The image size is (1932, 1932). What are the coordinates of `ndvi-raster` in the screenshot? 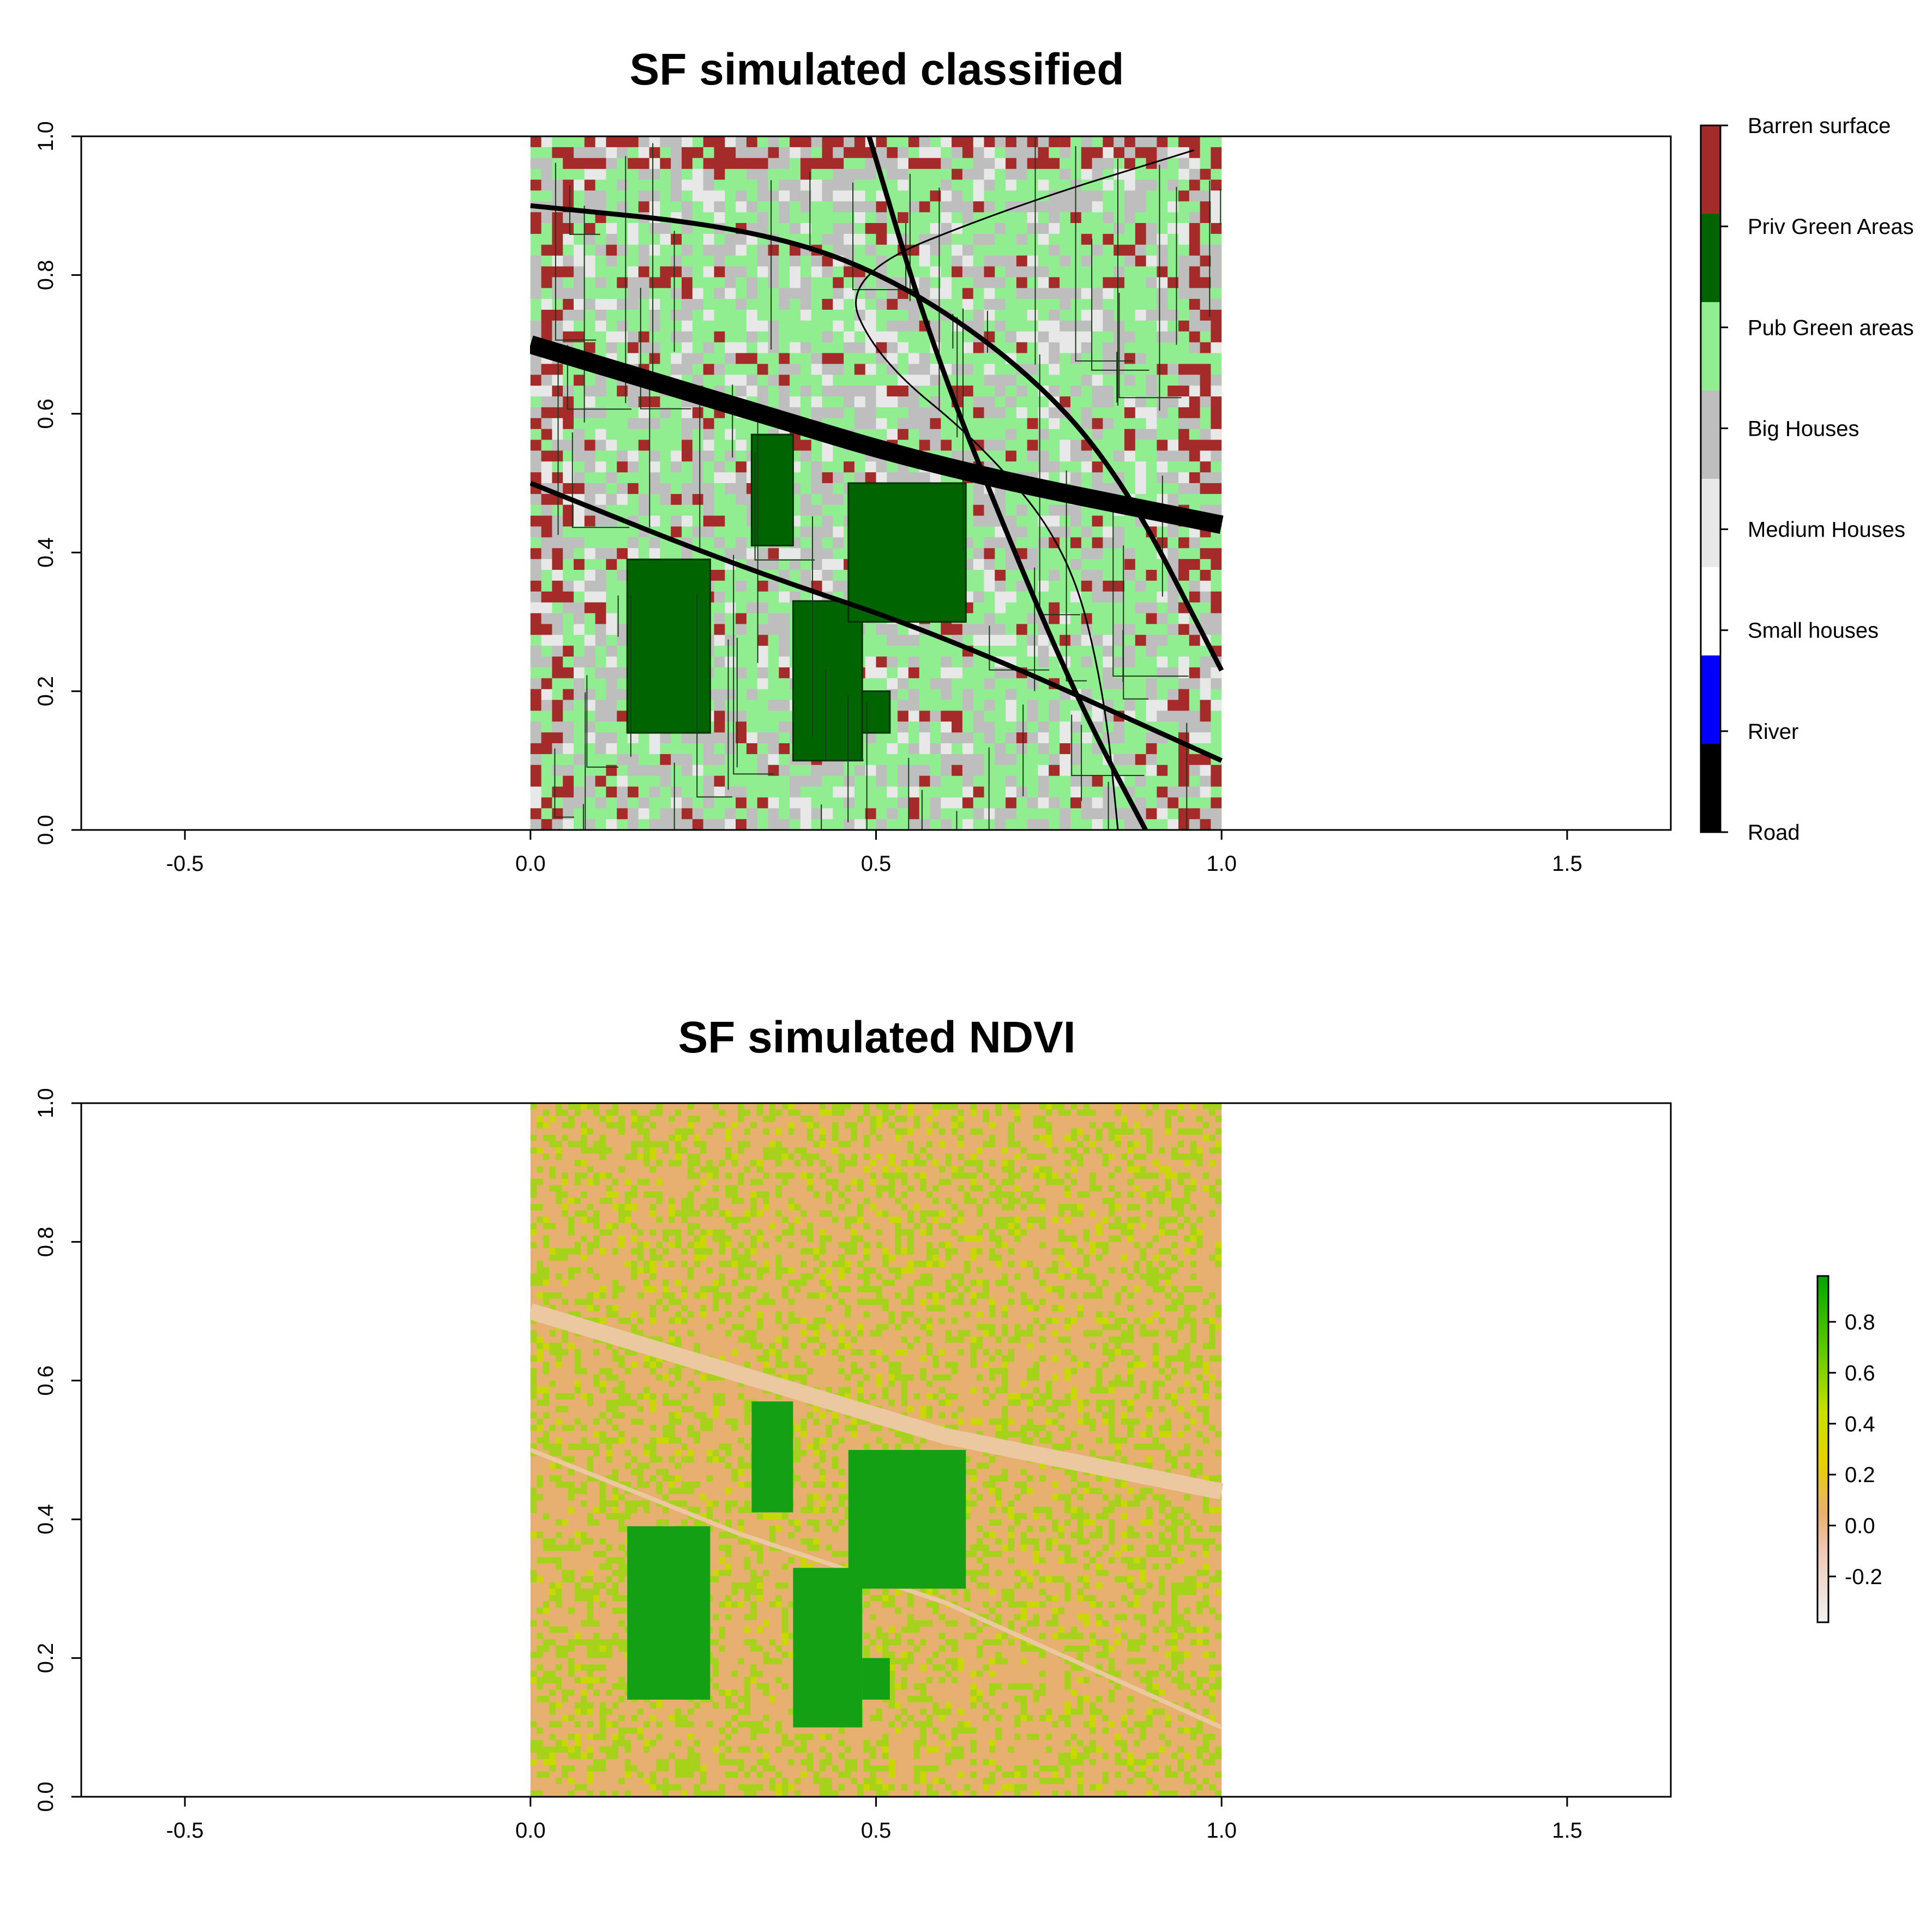 It's located at (877, 1450).